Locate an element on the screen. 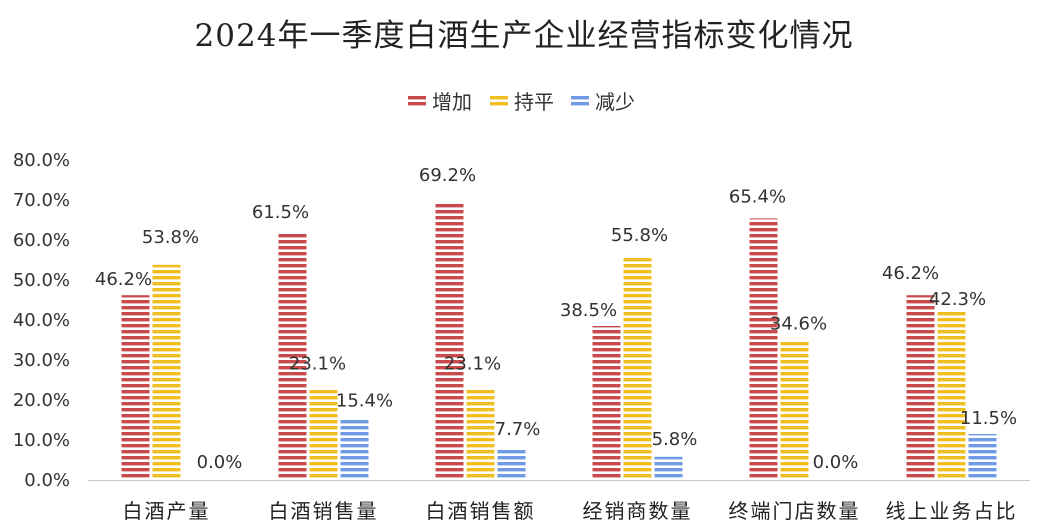 Image resolution: width=1049 pixels, height=526 pixels. data-label-4-0: 65.4% is located at coordinates (757, 196).